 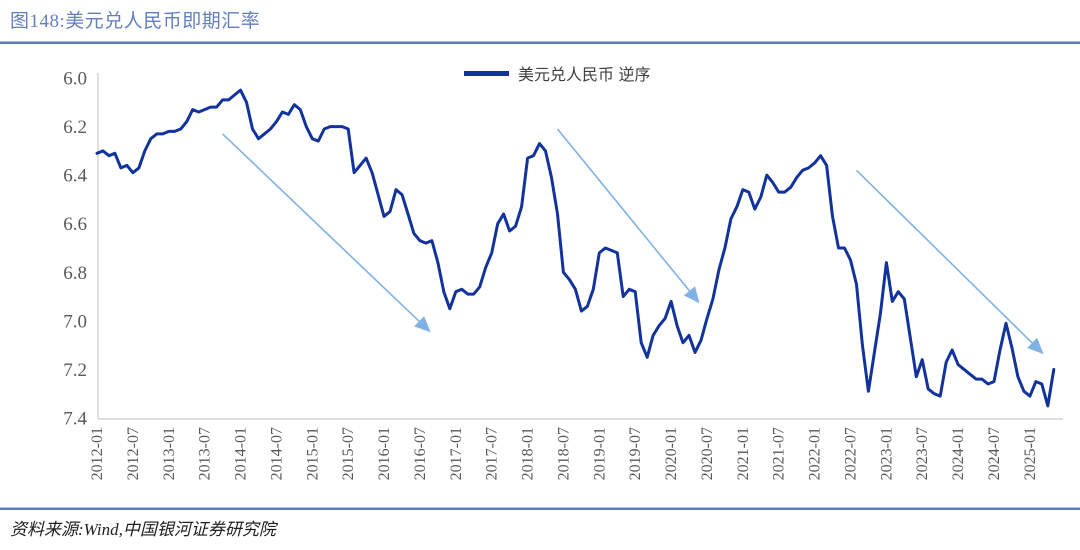 What do you see at coordinates (75, 370) in the screenshot?
I see `y-tick-label: 7.2` at bounding box center [75, 370].